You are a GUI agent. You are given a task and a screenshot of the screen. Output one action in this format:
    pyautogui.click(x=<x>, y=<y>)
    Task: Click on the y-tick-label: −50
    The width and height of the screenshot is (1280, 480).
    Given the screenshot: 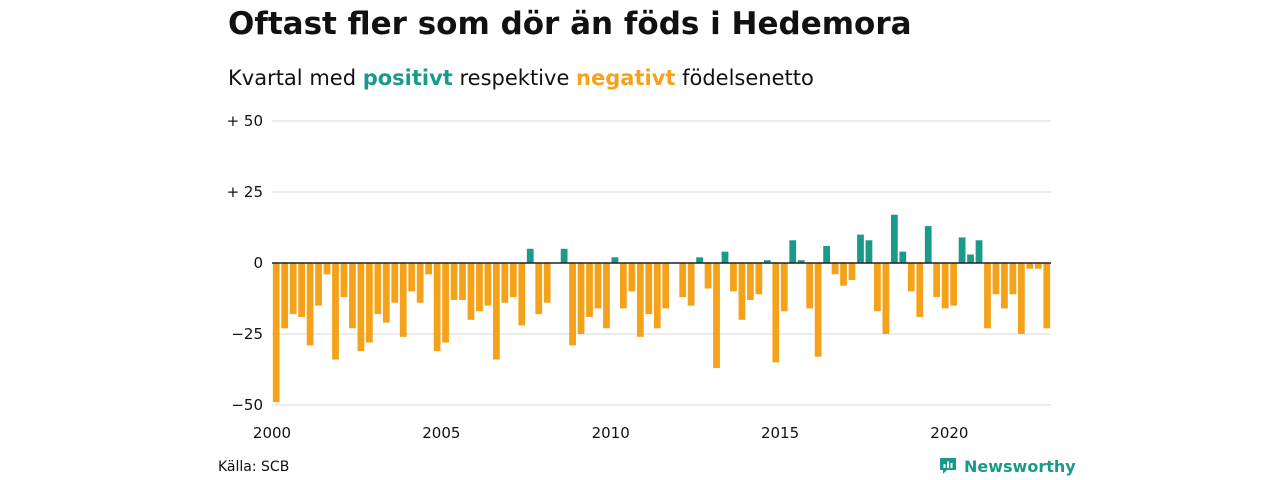 What is the action you would take?
    pyautogui.click(x=247, y=405)
    